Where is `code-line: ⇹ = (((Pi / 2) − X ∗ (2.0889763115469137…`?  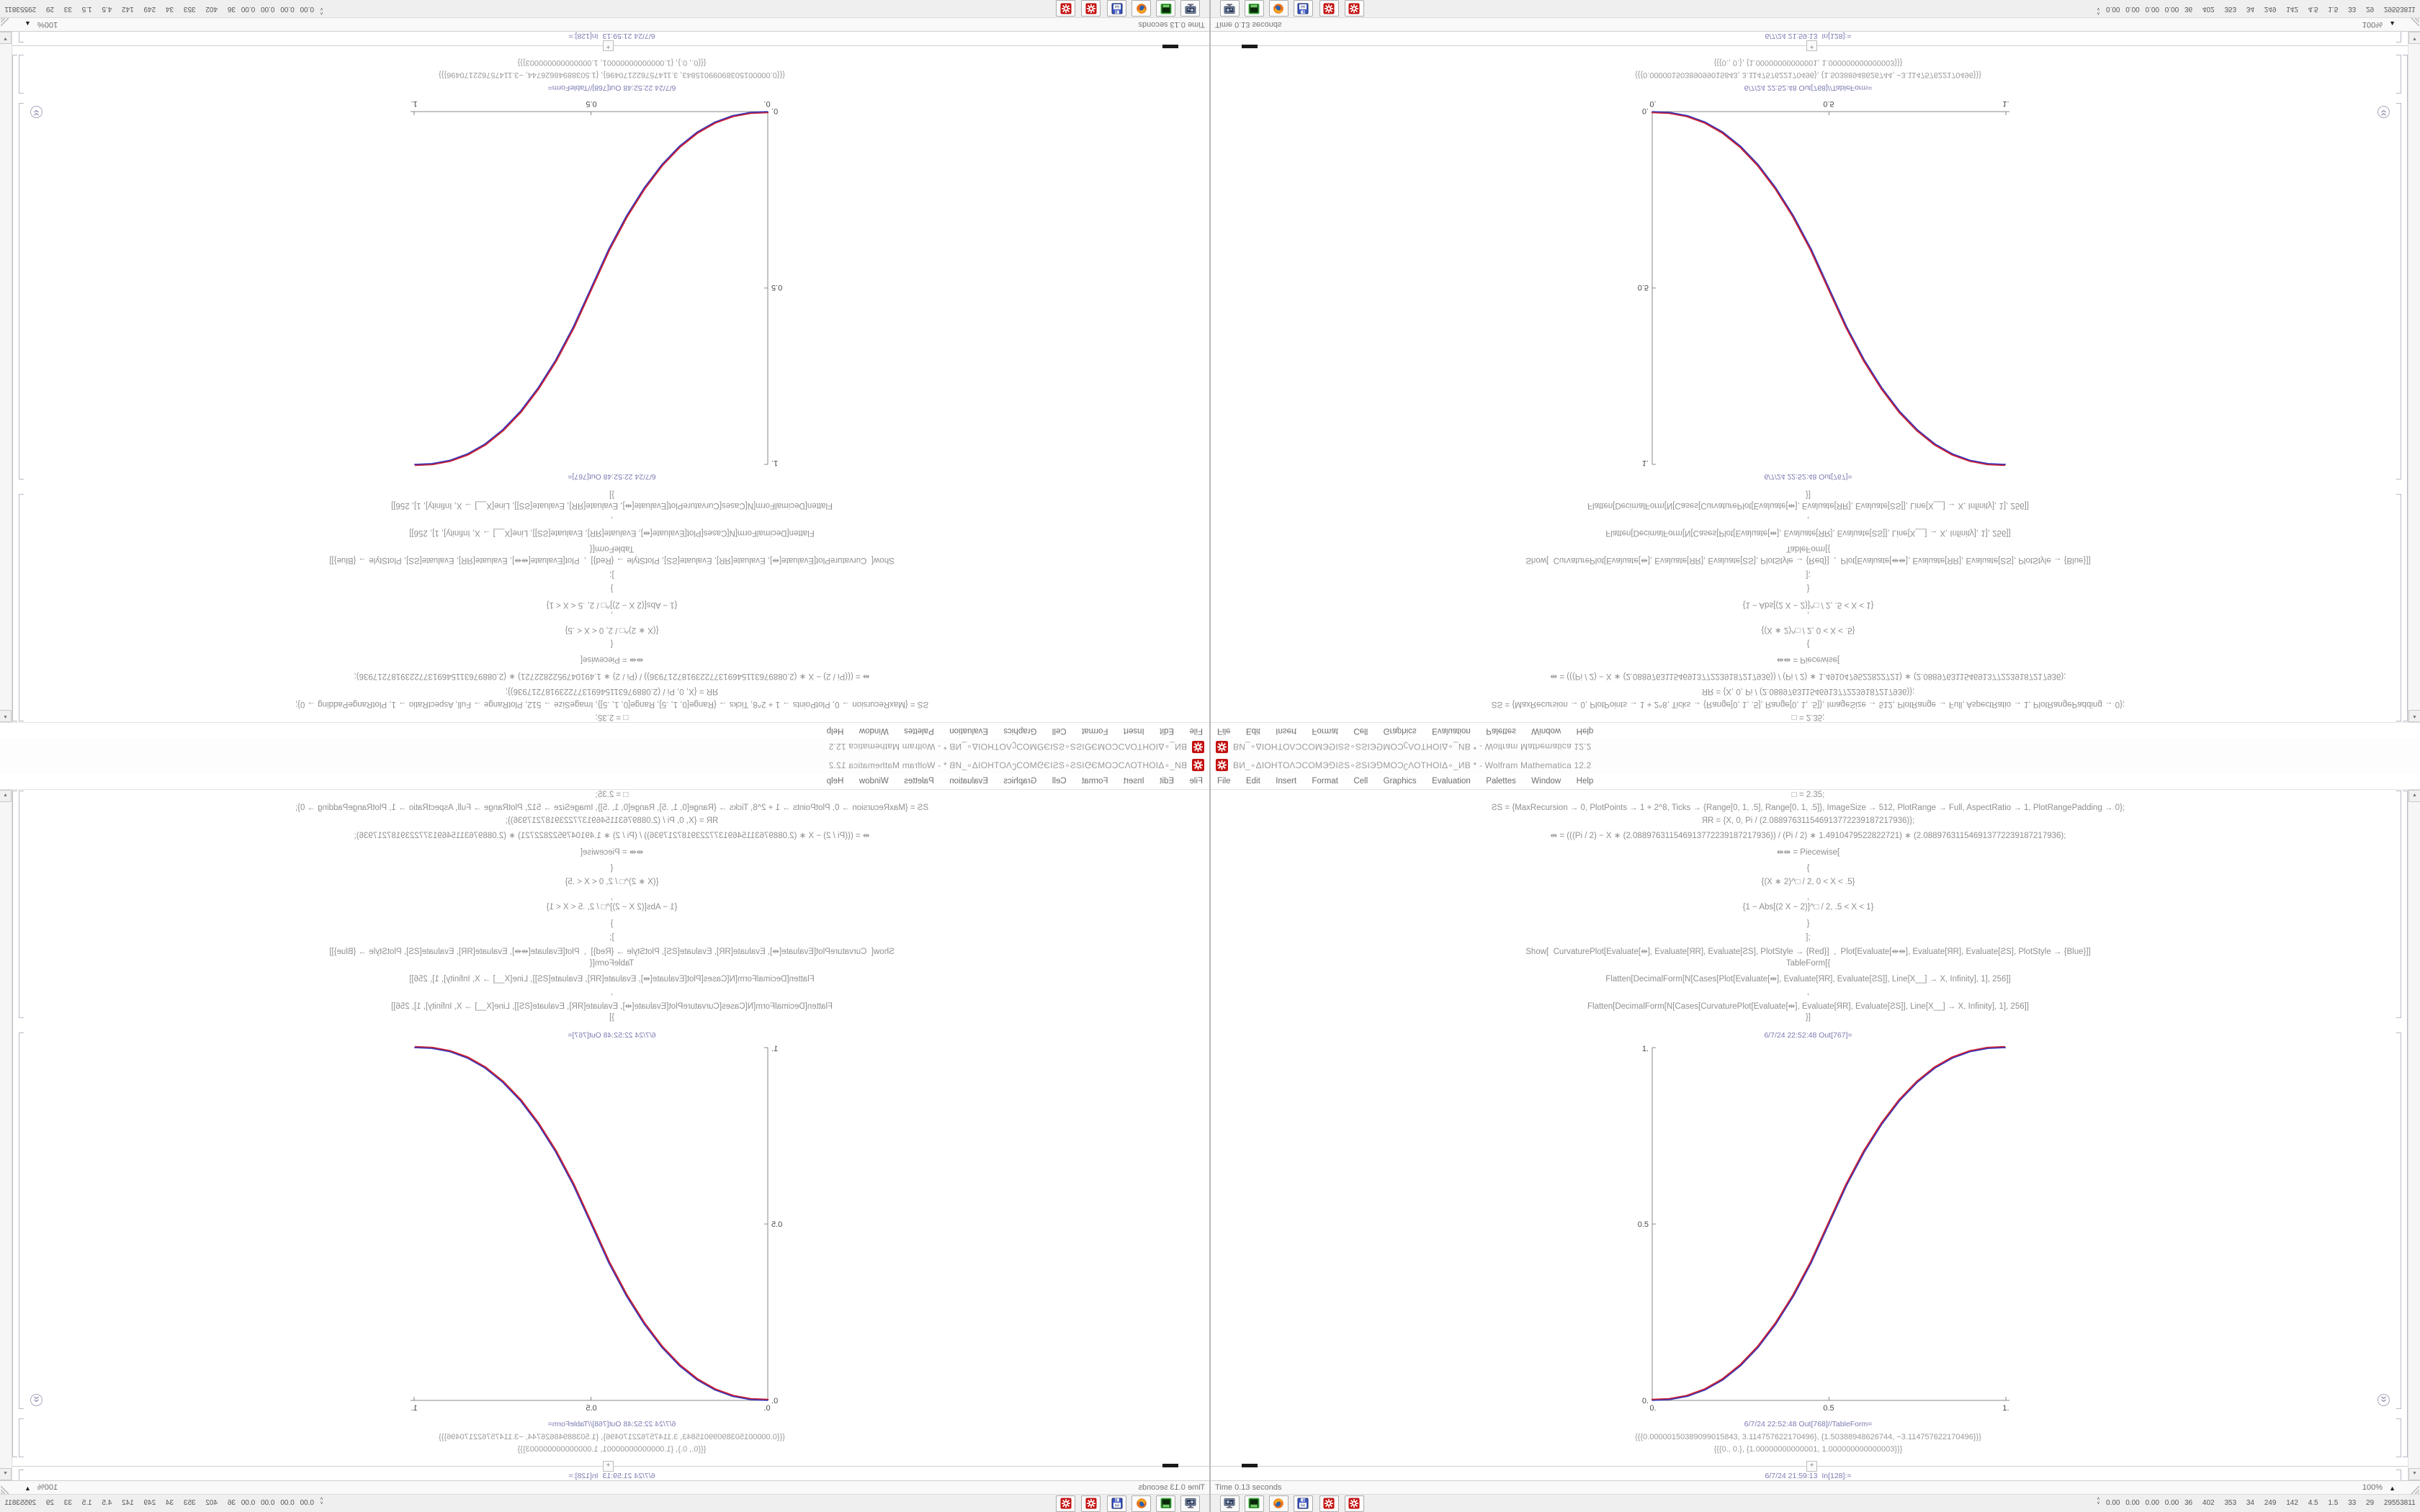
code-line: ⇹ = (((Pi / 2) − X ∗ (2.0889763115469137… is located at coordinates (1808, 836).